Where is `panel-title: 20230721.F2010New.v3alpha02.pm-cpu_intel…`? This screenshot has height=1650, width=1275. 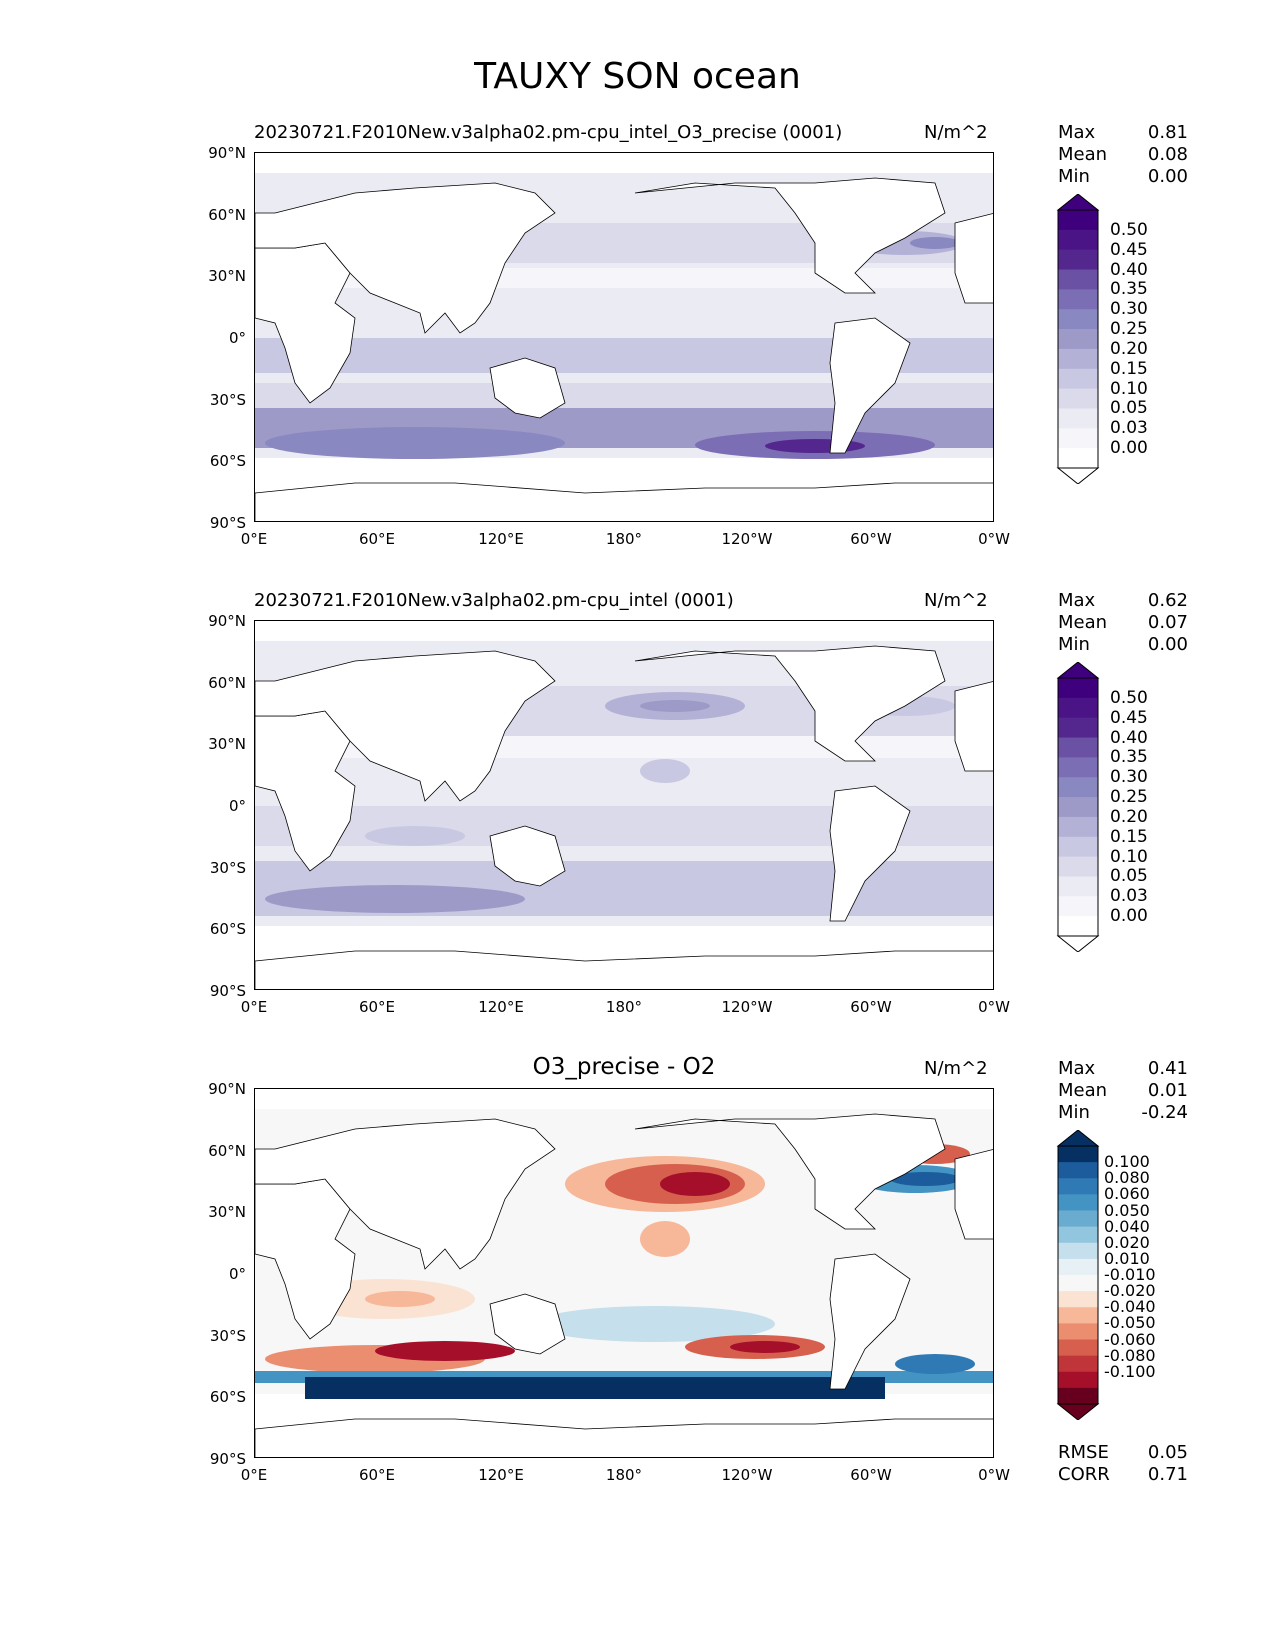
panel-title: 20230721.F2010New.v3alpha02.pm-cpu_intel… is located at coordinates (494, 600).